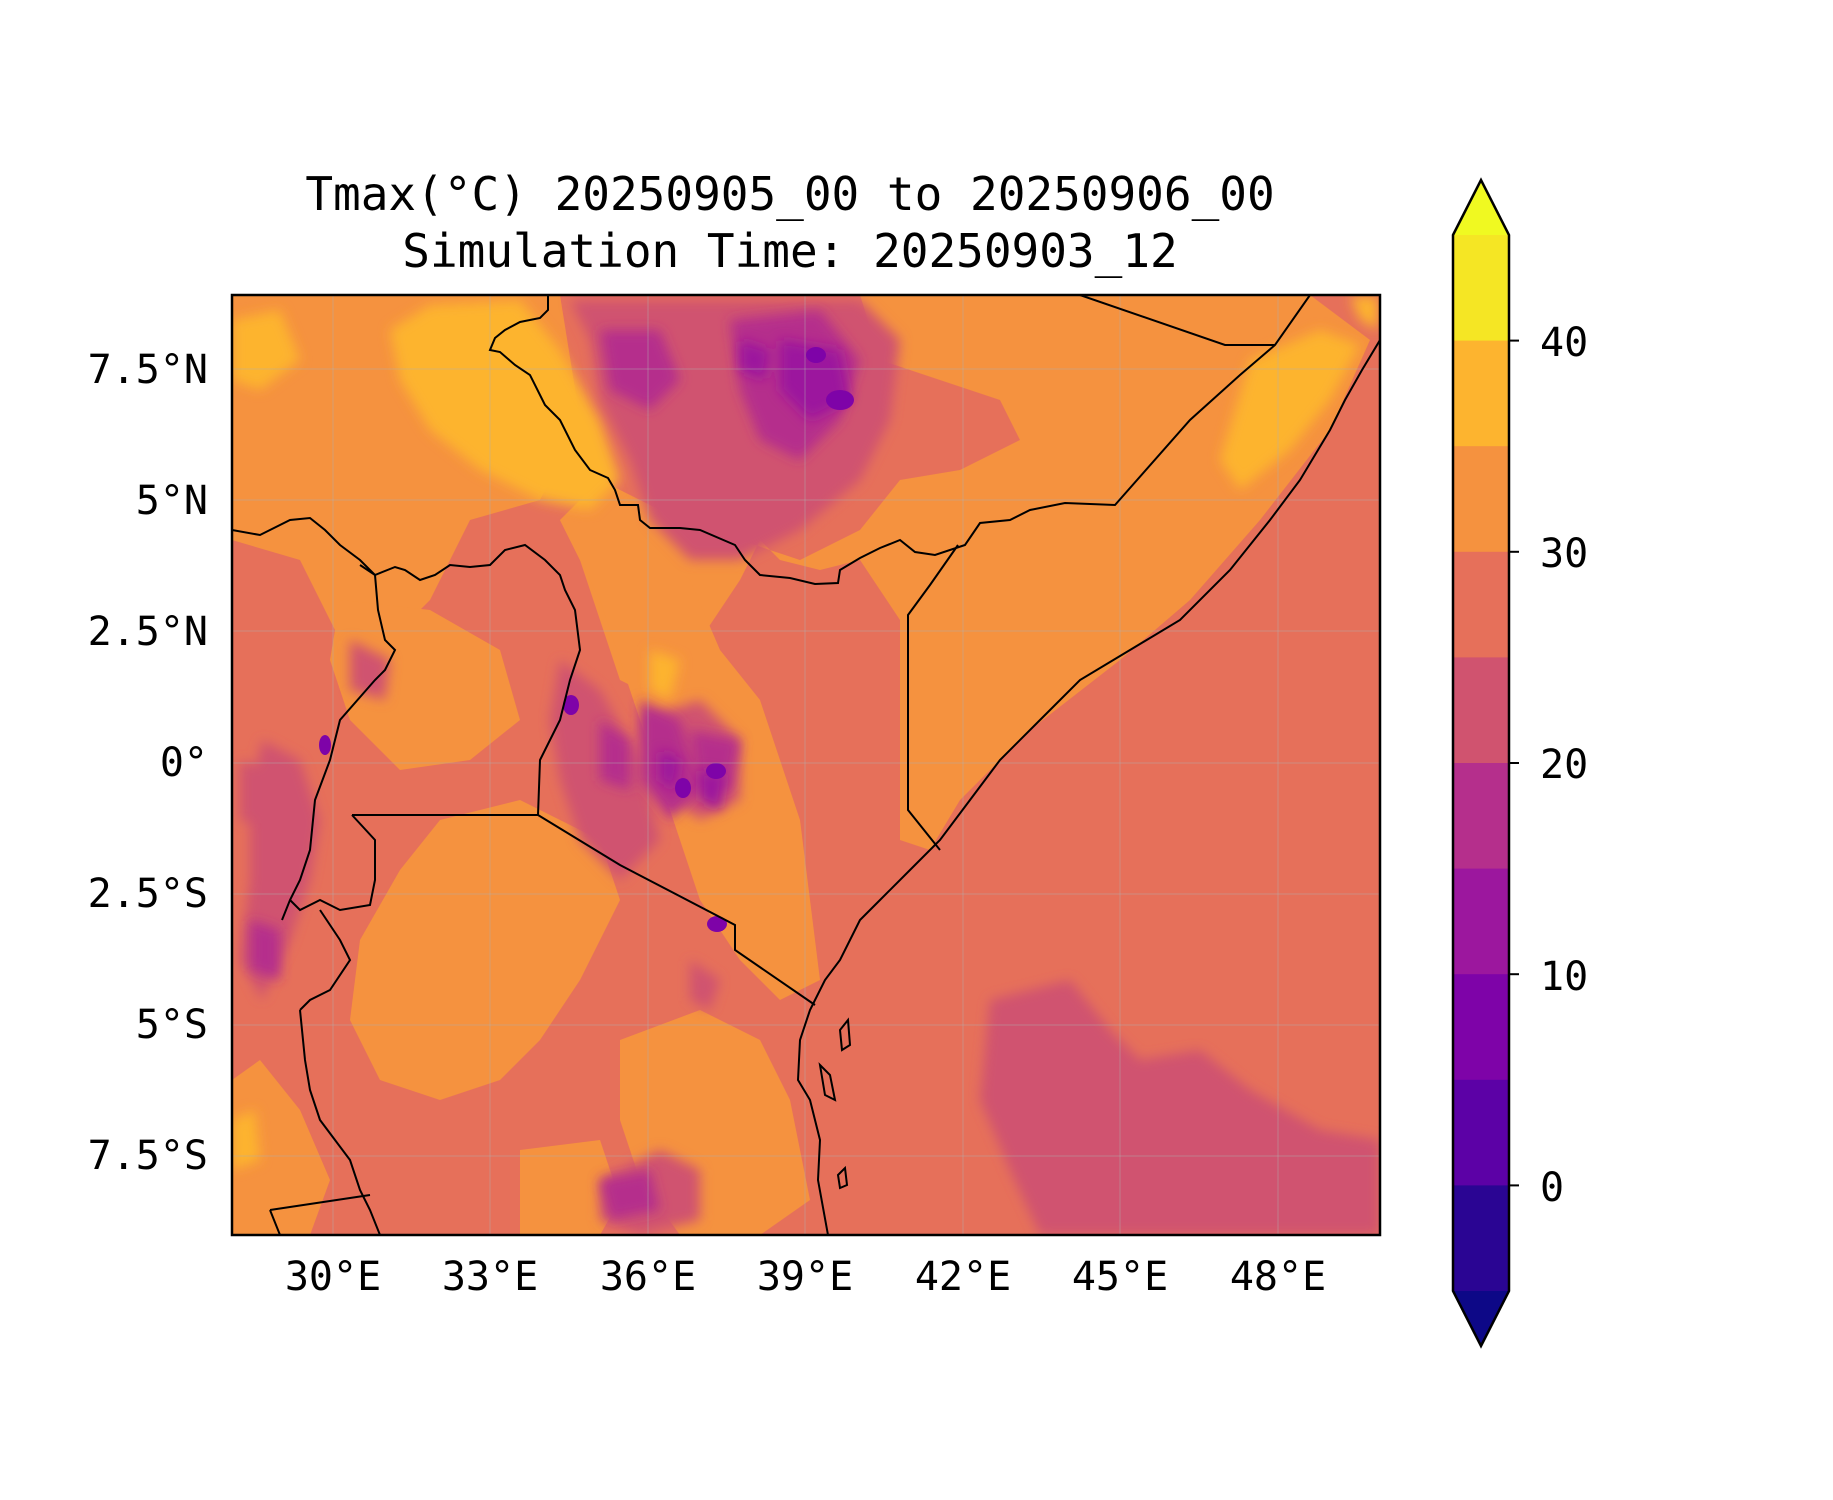  Describe the element at coordinates (320, 1214) in the screenshot. I see `border-south` at that location.